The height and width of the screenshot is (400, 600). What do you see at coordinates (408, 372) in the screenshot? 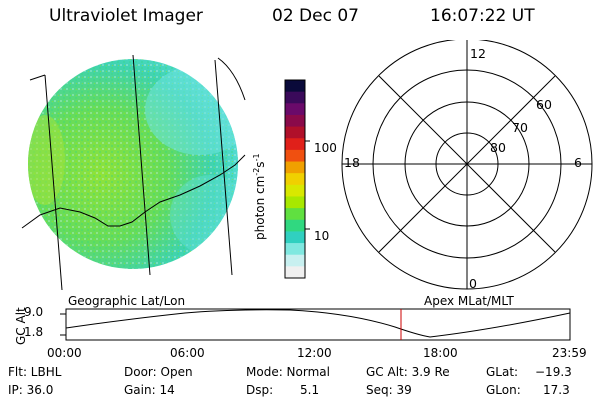
I see `info-gc-alt: GC Alt: 3.9 Re` at bounding box center [408, 372].